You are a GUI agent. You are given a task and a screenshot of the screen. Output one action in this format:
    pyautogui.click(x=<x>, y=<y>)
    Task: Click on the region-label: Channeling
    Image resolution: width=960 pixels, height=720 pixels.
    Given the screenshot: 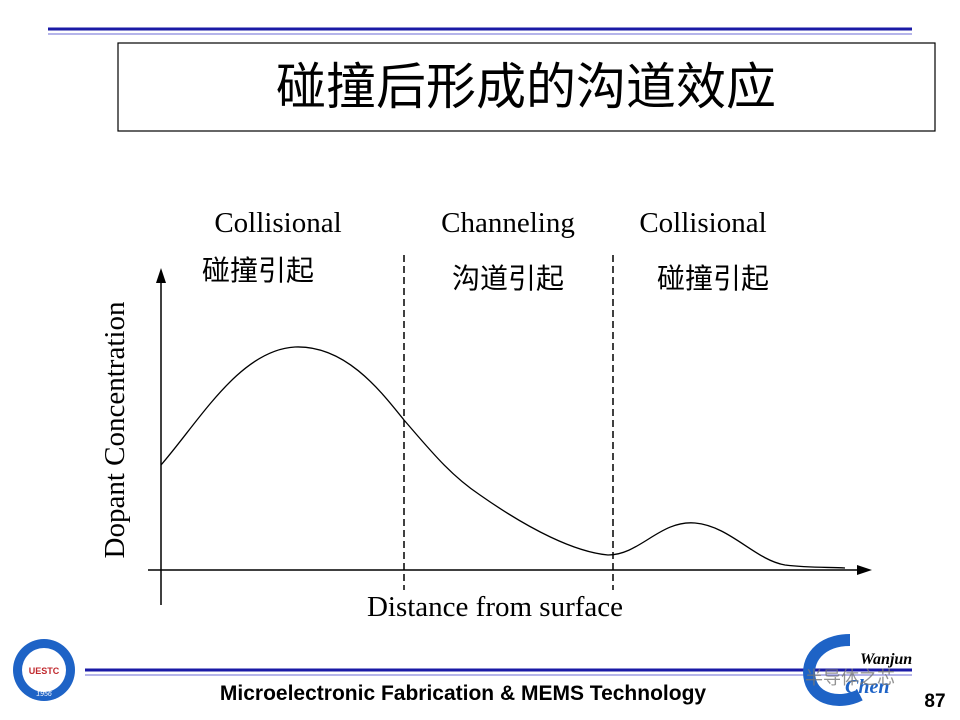 What is the action you would take?
    pyautogui.click(x=508, y=223)
    